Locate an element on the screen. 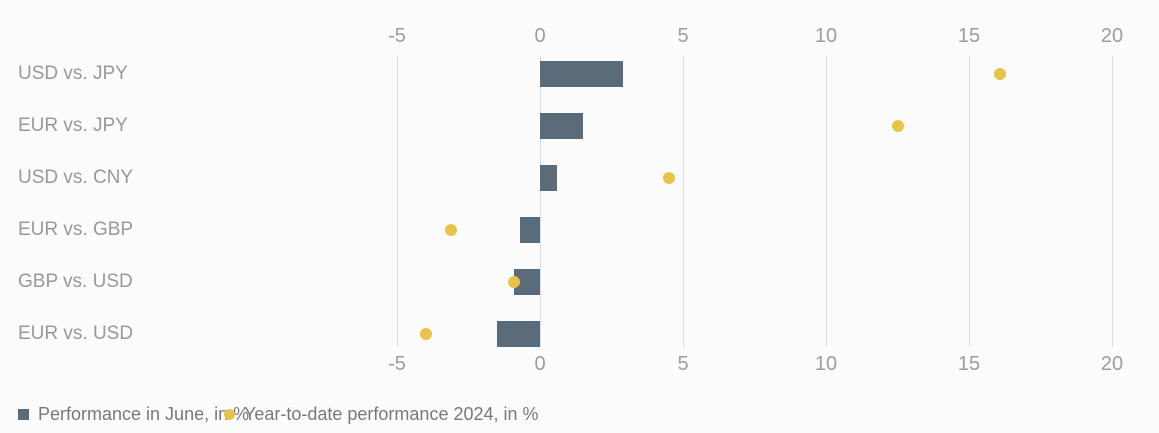  category-label: EUR vs. USD is located at coordinates (76, 333).